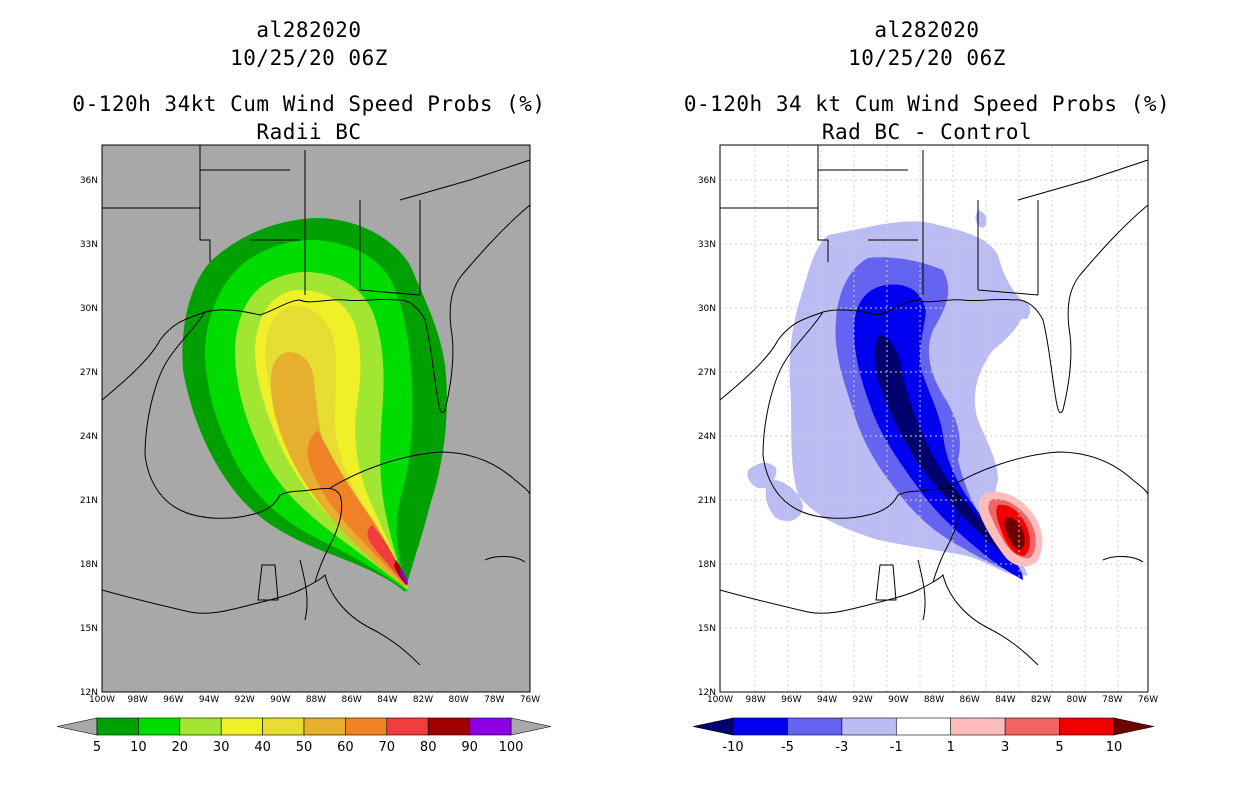 The image size is (1236, 800). What do you see at coordinates (309, 104) in the screenshot?
I see `product-title: 0-120h 34kt Cum Wind Speed Probs (%)` at bounding box center [309, 104].